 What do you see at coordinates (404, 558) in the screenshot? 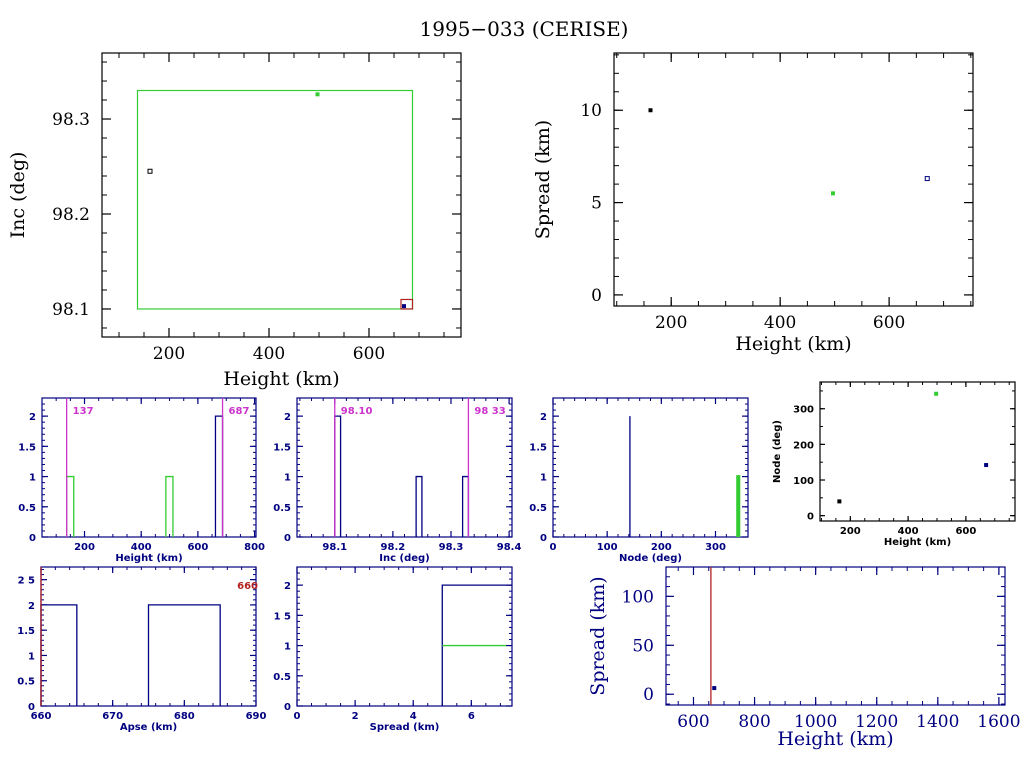
I see `x-axis-label: Inc (deg)` at bounding box center [404, 558].